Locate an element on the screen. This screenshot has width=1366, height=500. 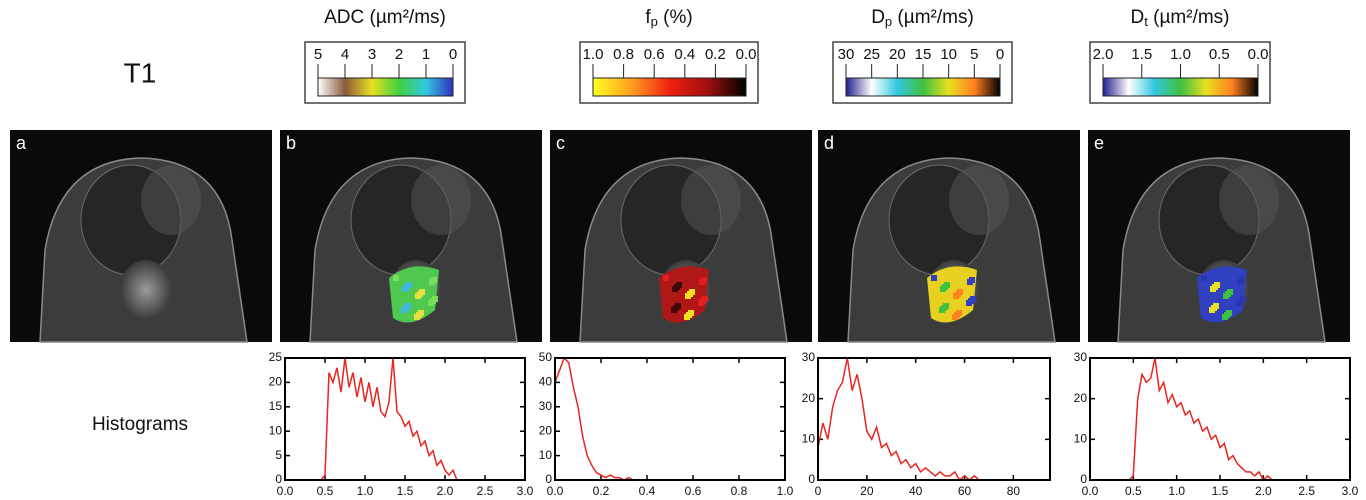
colorbar-tick-label: 0.5 is located at coordinates (1219, 54).